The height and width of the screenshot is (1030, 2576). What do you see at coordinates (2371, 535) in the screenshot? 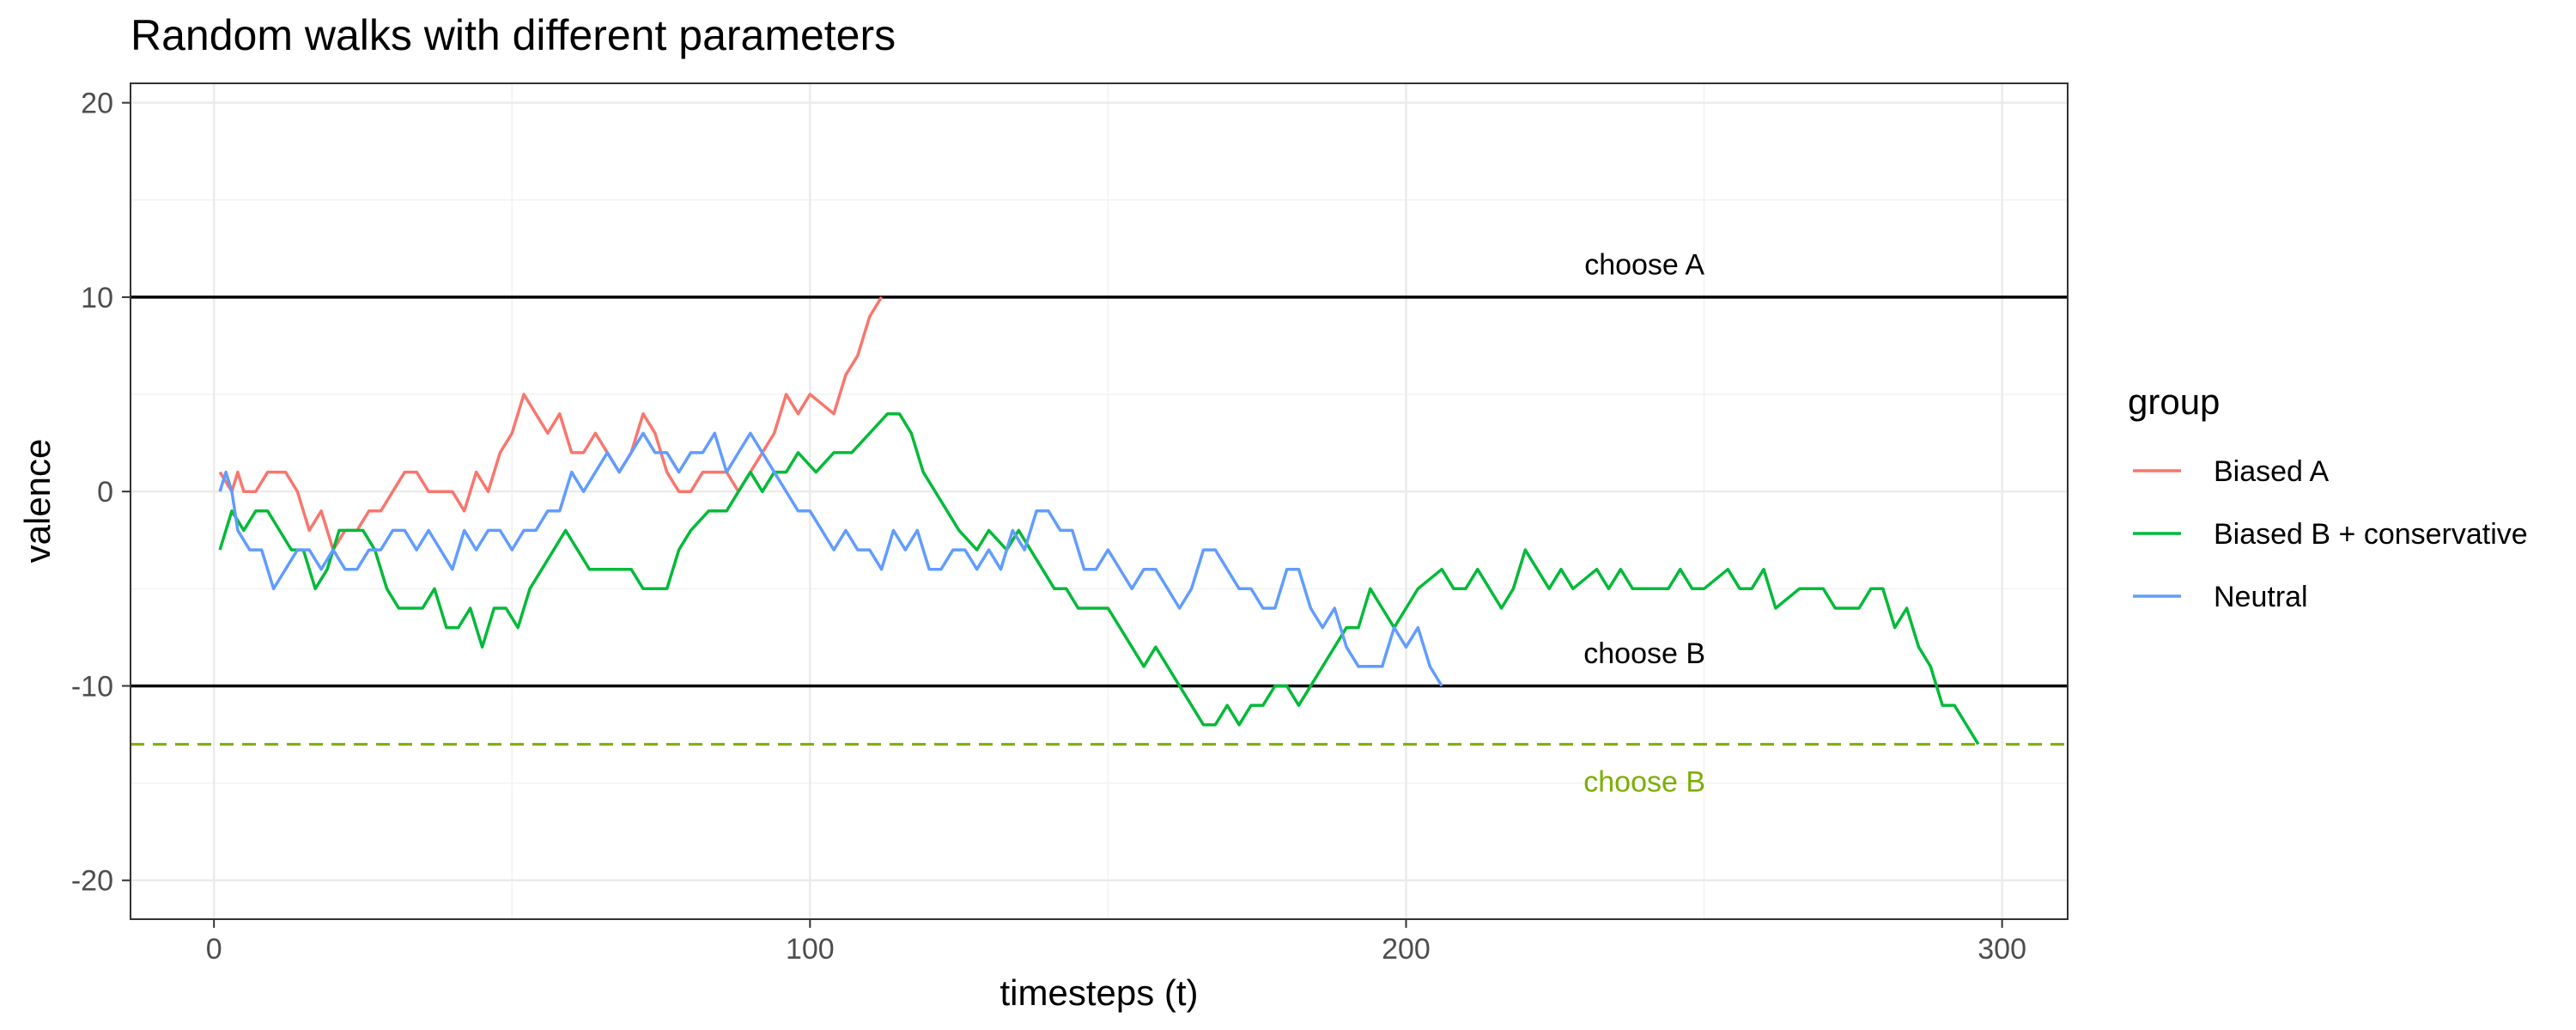
I see `legend-label: Biased B + conservative` at bounding box center [2371, 535].